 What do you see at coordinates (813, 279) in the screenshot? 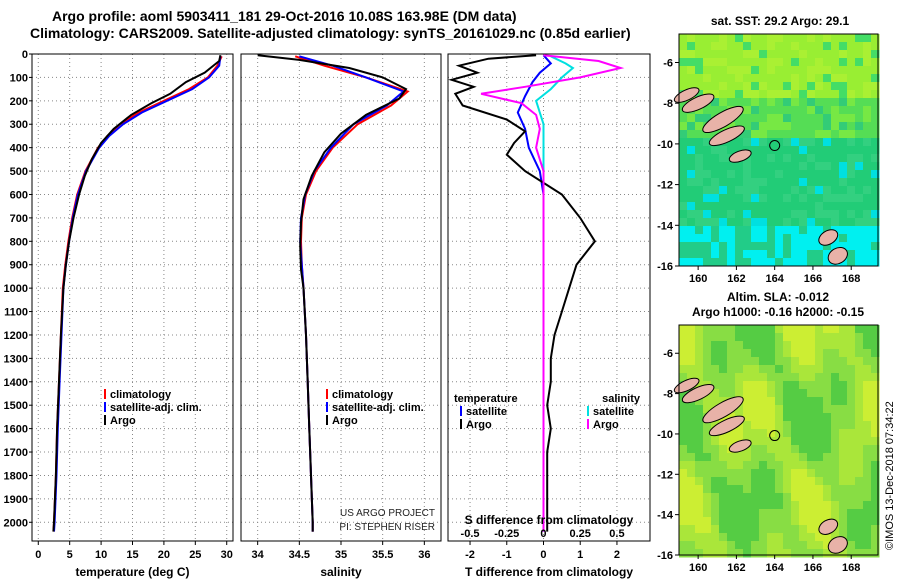
I see `map-xtick-label-sst_map-3: 166` at bounding box center [813, 279].